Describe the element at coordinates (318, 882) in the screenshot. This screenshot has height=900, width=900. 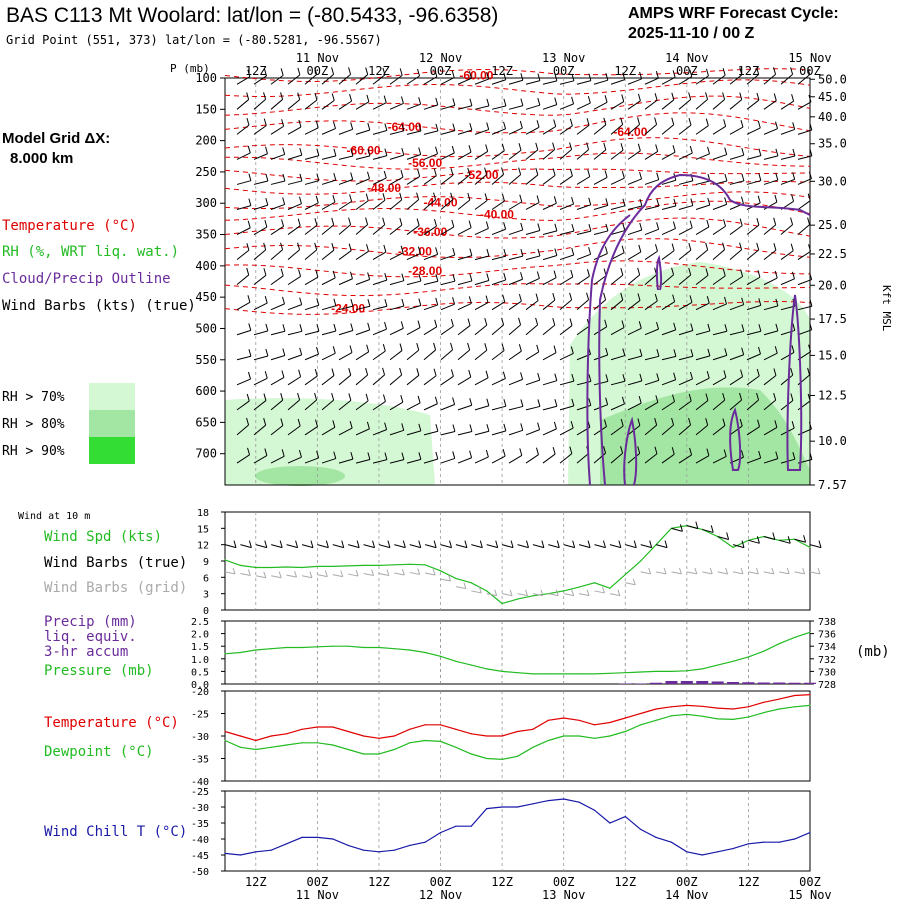
I see `bottom-time-tick: 00Z` at that location.